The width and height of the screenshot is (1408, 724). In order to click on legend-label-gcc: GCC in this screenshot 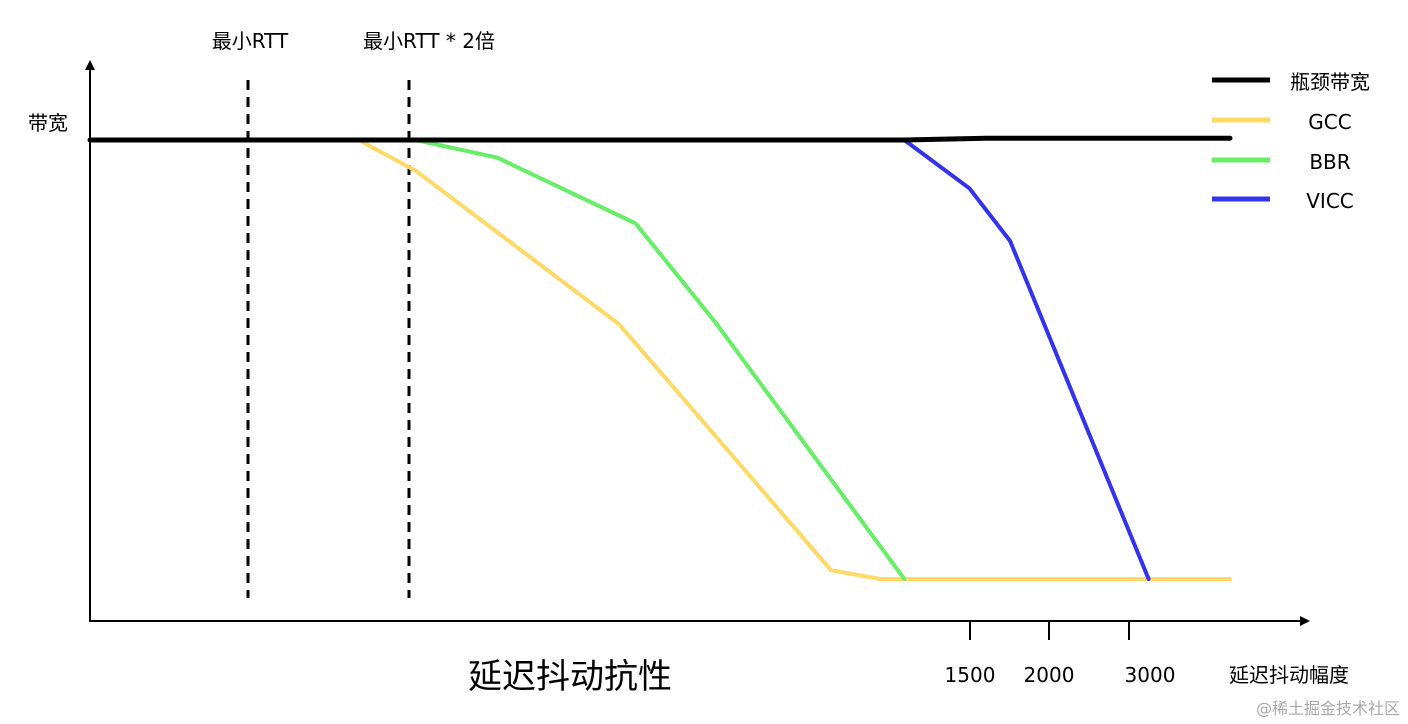, I will do `click(1329, 122)`.